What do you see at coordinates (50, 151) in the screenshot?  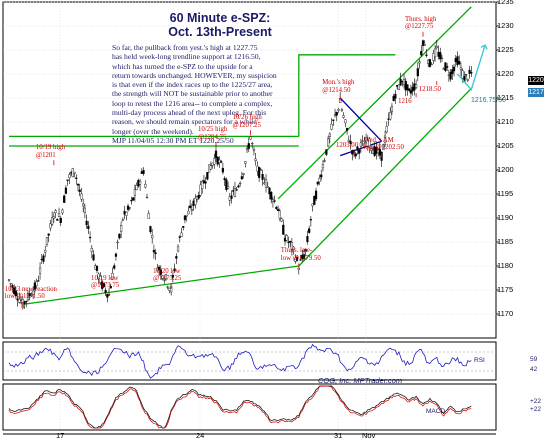 I see `annotation: 10/19 high @1201` at bounding box center [50, 151].